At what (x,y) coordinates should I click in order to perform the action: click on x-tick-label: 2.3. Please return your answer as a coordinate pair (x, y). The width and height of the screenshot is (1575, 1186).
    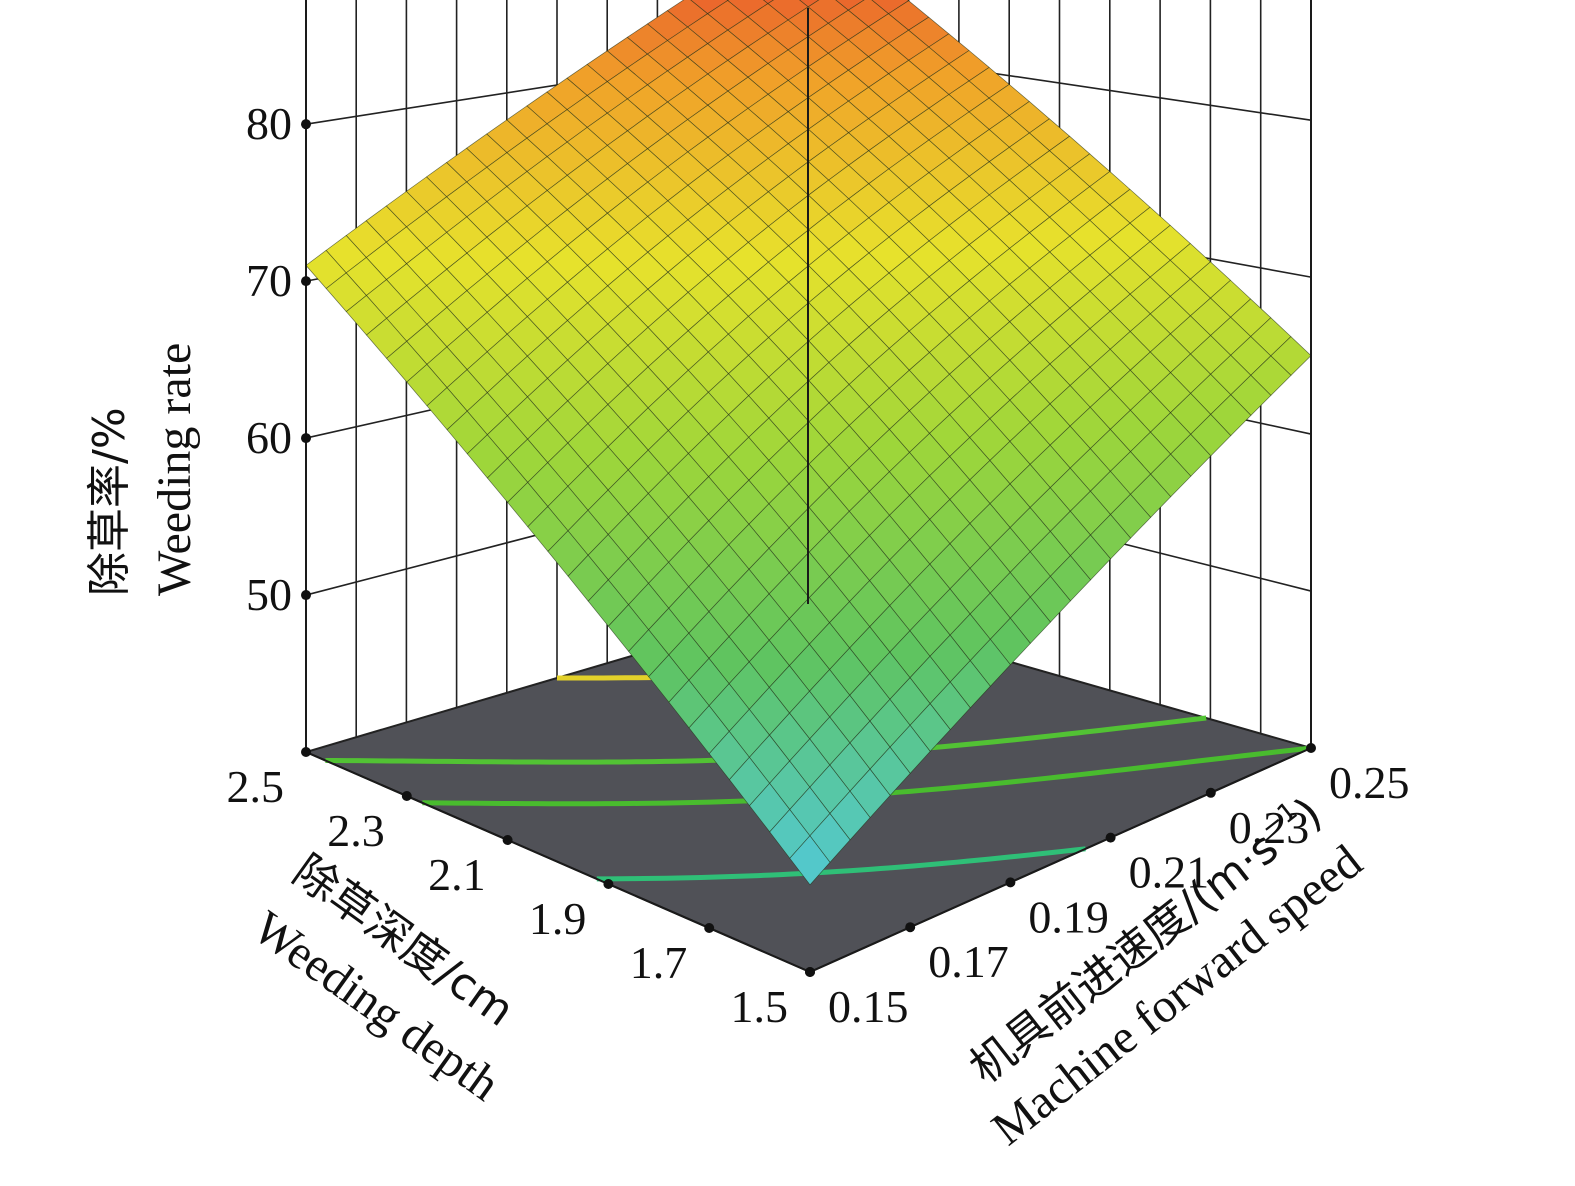
    Looking at the image, I should click on (356, 830).